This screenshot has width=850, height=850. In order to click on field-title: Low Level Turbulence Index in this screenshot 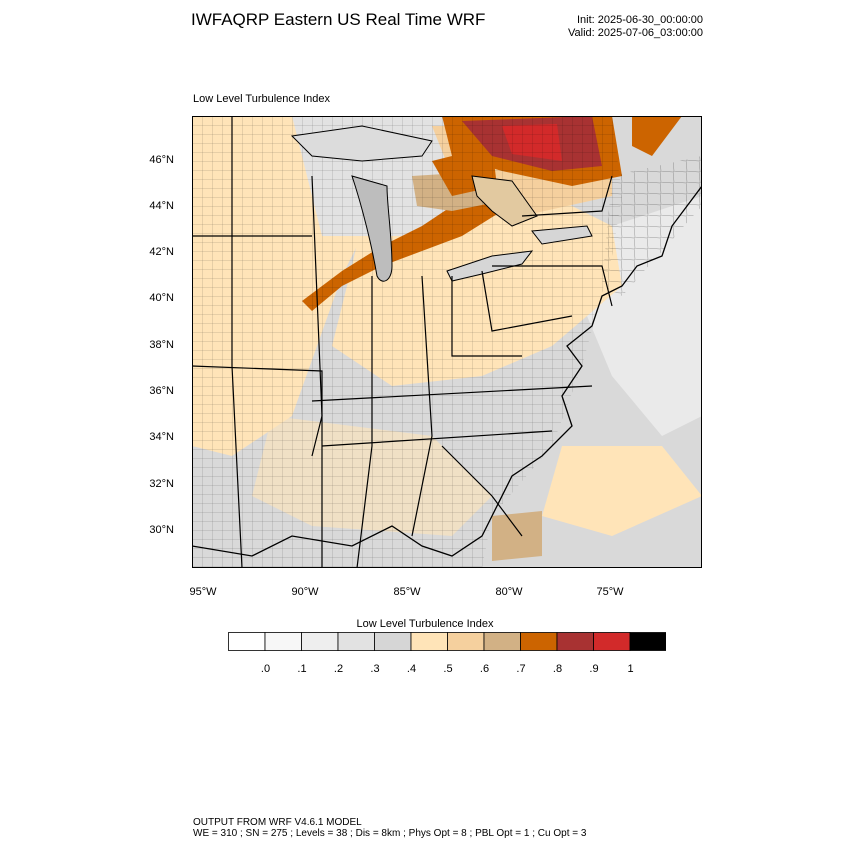, I will do `click(261, 99)`.